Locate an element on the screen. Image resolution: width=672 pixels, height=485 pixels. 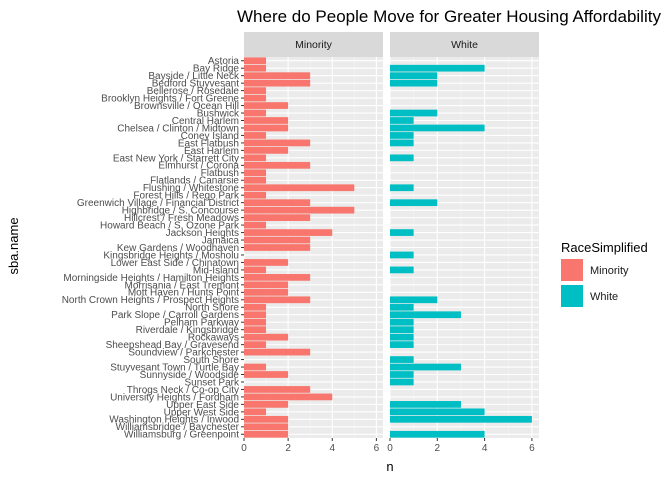
legend: RaceSimplified Minority White is located at coordinates (604, 273).